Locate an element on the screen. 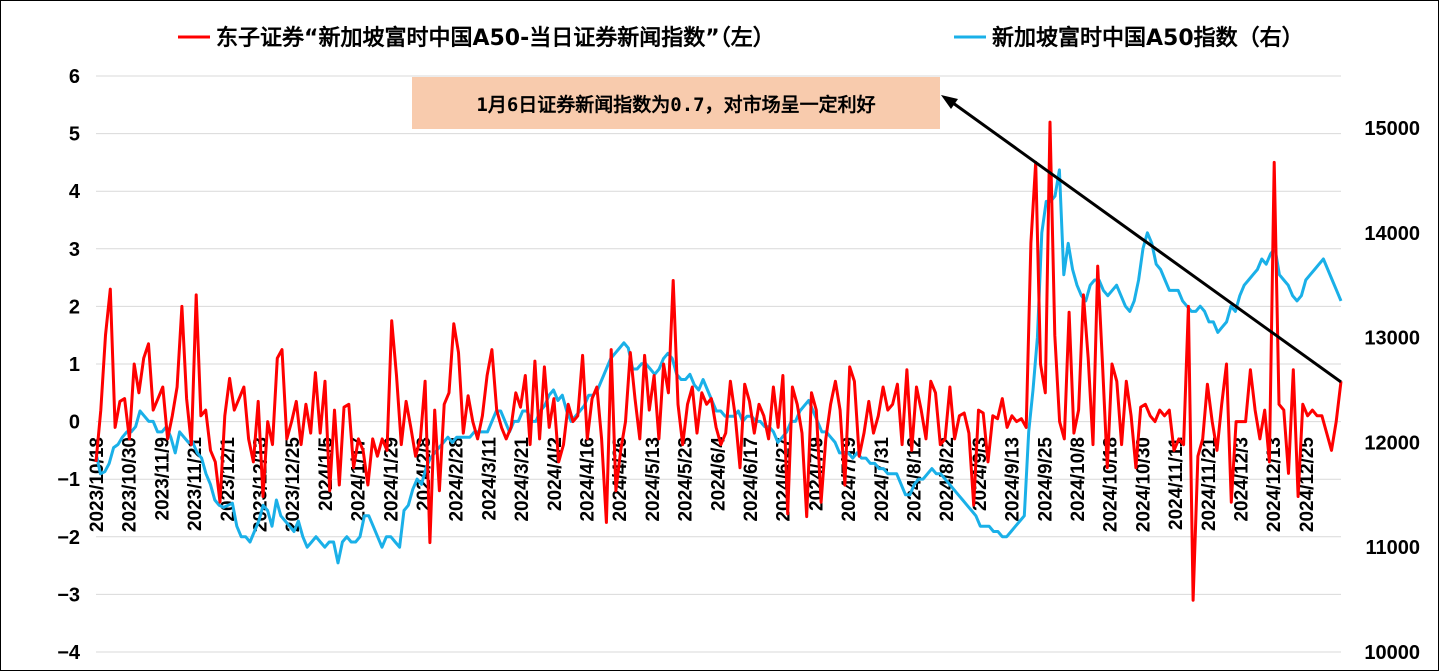 The height and width of the screenshot is (671, 1439). x-tick-label: 2024/5/23 is located at coordinates (686, 479).